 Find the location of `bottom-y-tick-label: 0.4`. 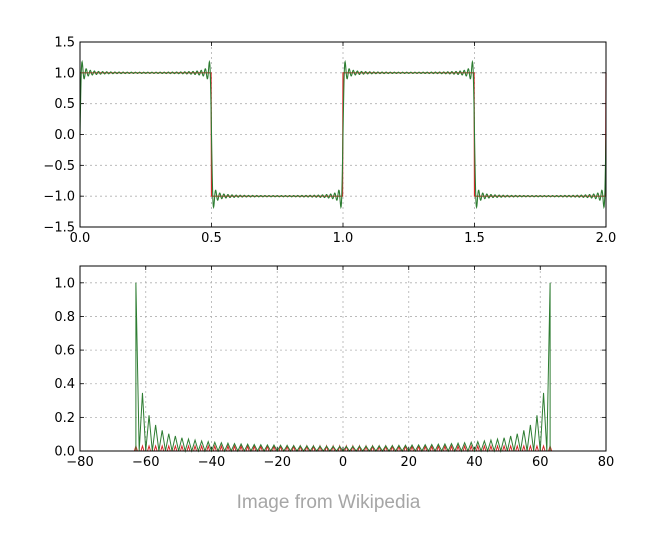

bottom-y-tick-label: 0.4 is located at coordinates (64, 384).